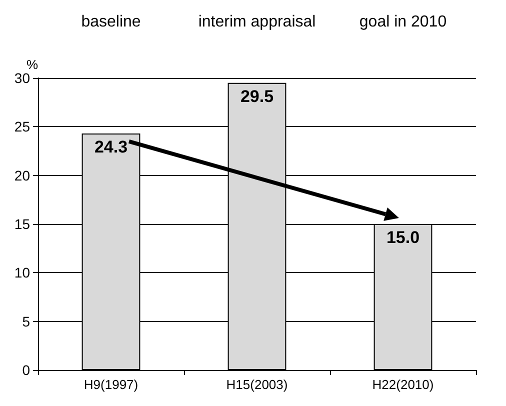 The width and height of the screenshot is (506, 406). I want to click on data-label: 15.0, so click(403, 237).